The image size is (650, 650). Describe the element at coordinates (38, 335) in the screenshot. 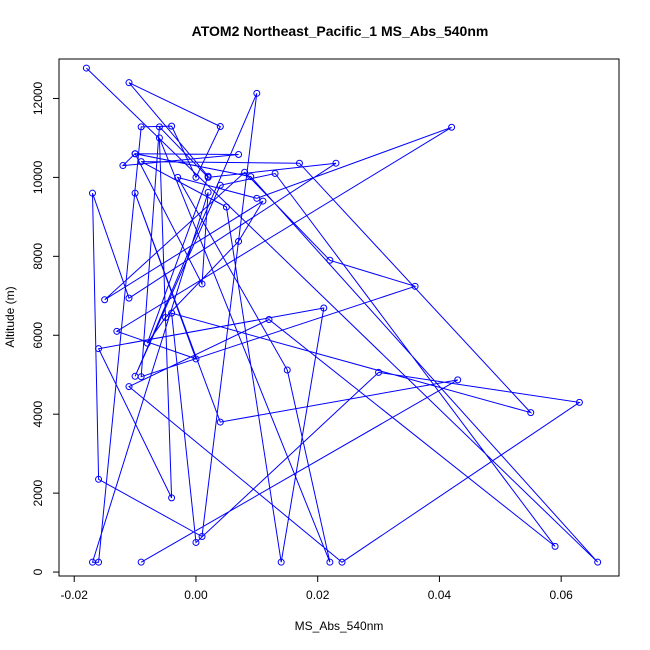

I see `y-tick-label: 6000` at that location.